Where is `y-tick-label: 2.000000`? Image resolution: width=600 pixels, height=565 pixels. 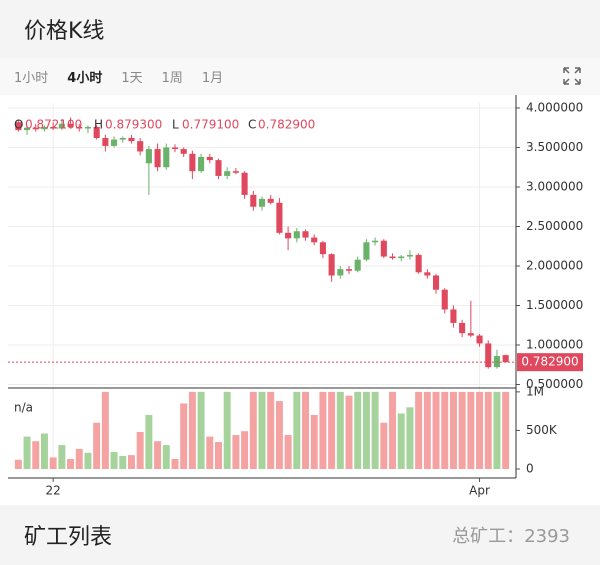
y-tick-label: 2.000000 is located at coordinates (554, 266).